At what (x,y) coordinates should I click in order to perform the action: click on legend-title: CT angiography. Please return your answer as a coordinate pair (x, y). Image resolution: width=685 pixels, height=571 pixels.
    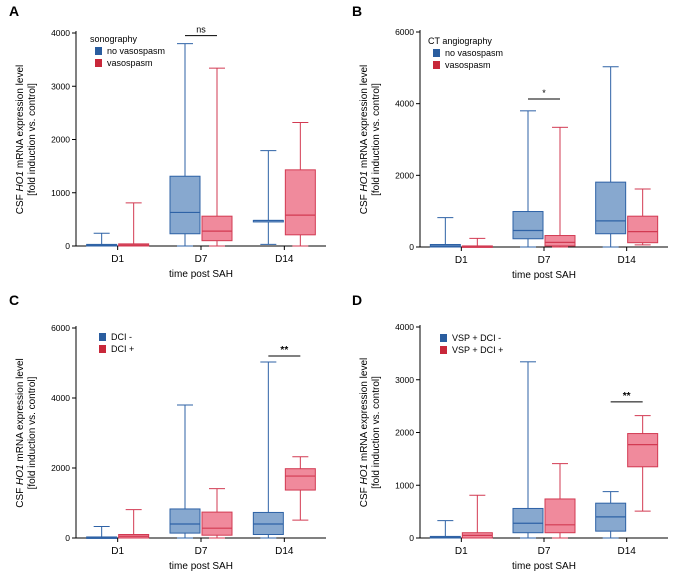
    Looking at the image, I should click on (460, 41).